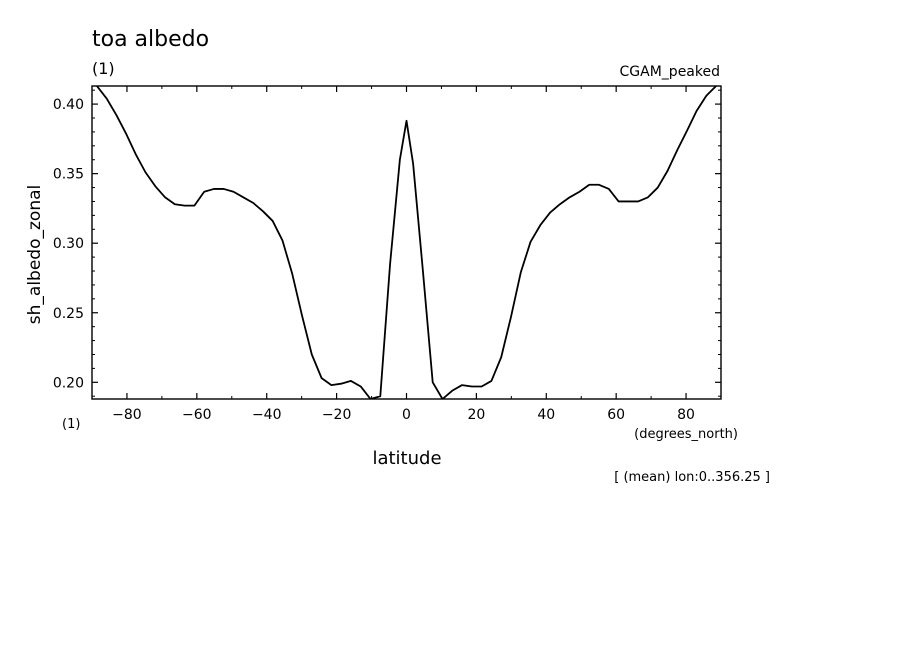  What do you see at coordinates (692, 477) in the screenshot?
I see `averaging-note: [ (mean) lon:0..356.25 ]` at bounding box center [692, 477].